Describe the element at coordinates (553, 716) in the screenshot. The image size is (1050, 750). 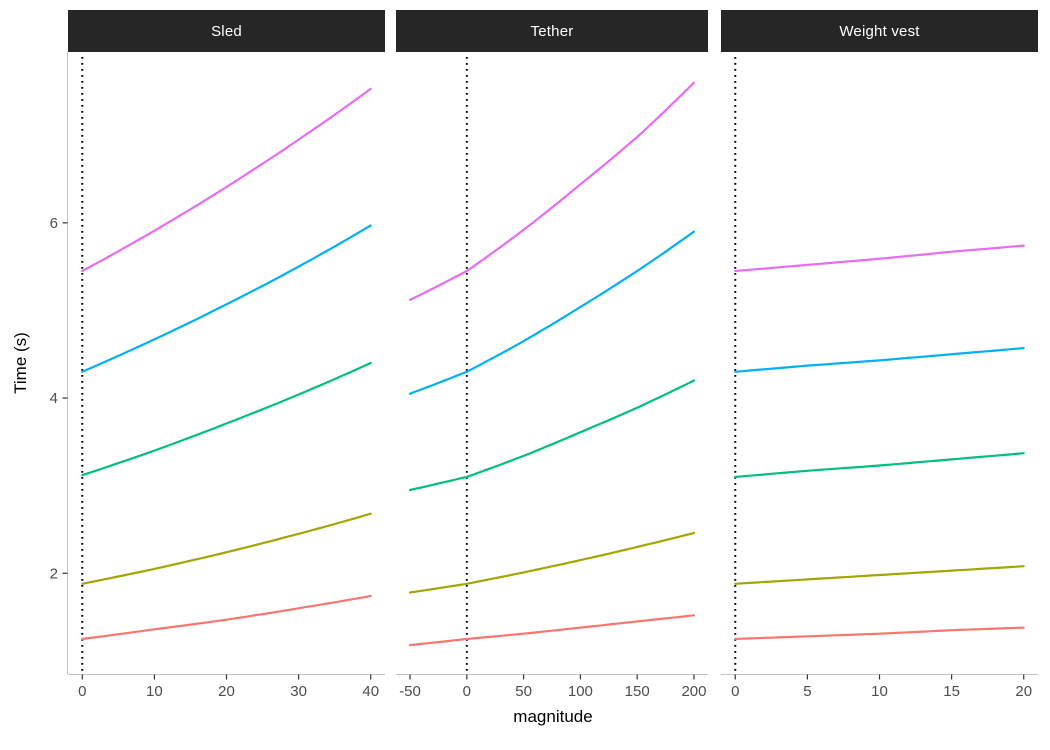
I see `x-axis-title: magnitude` at that location.